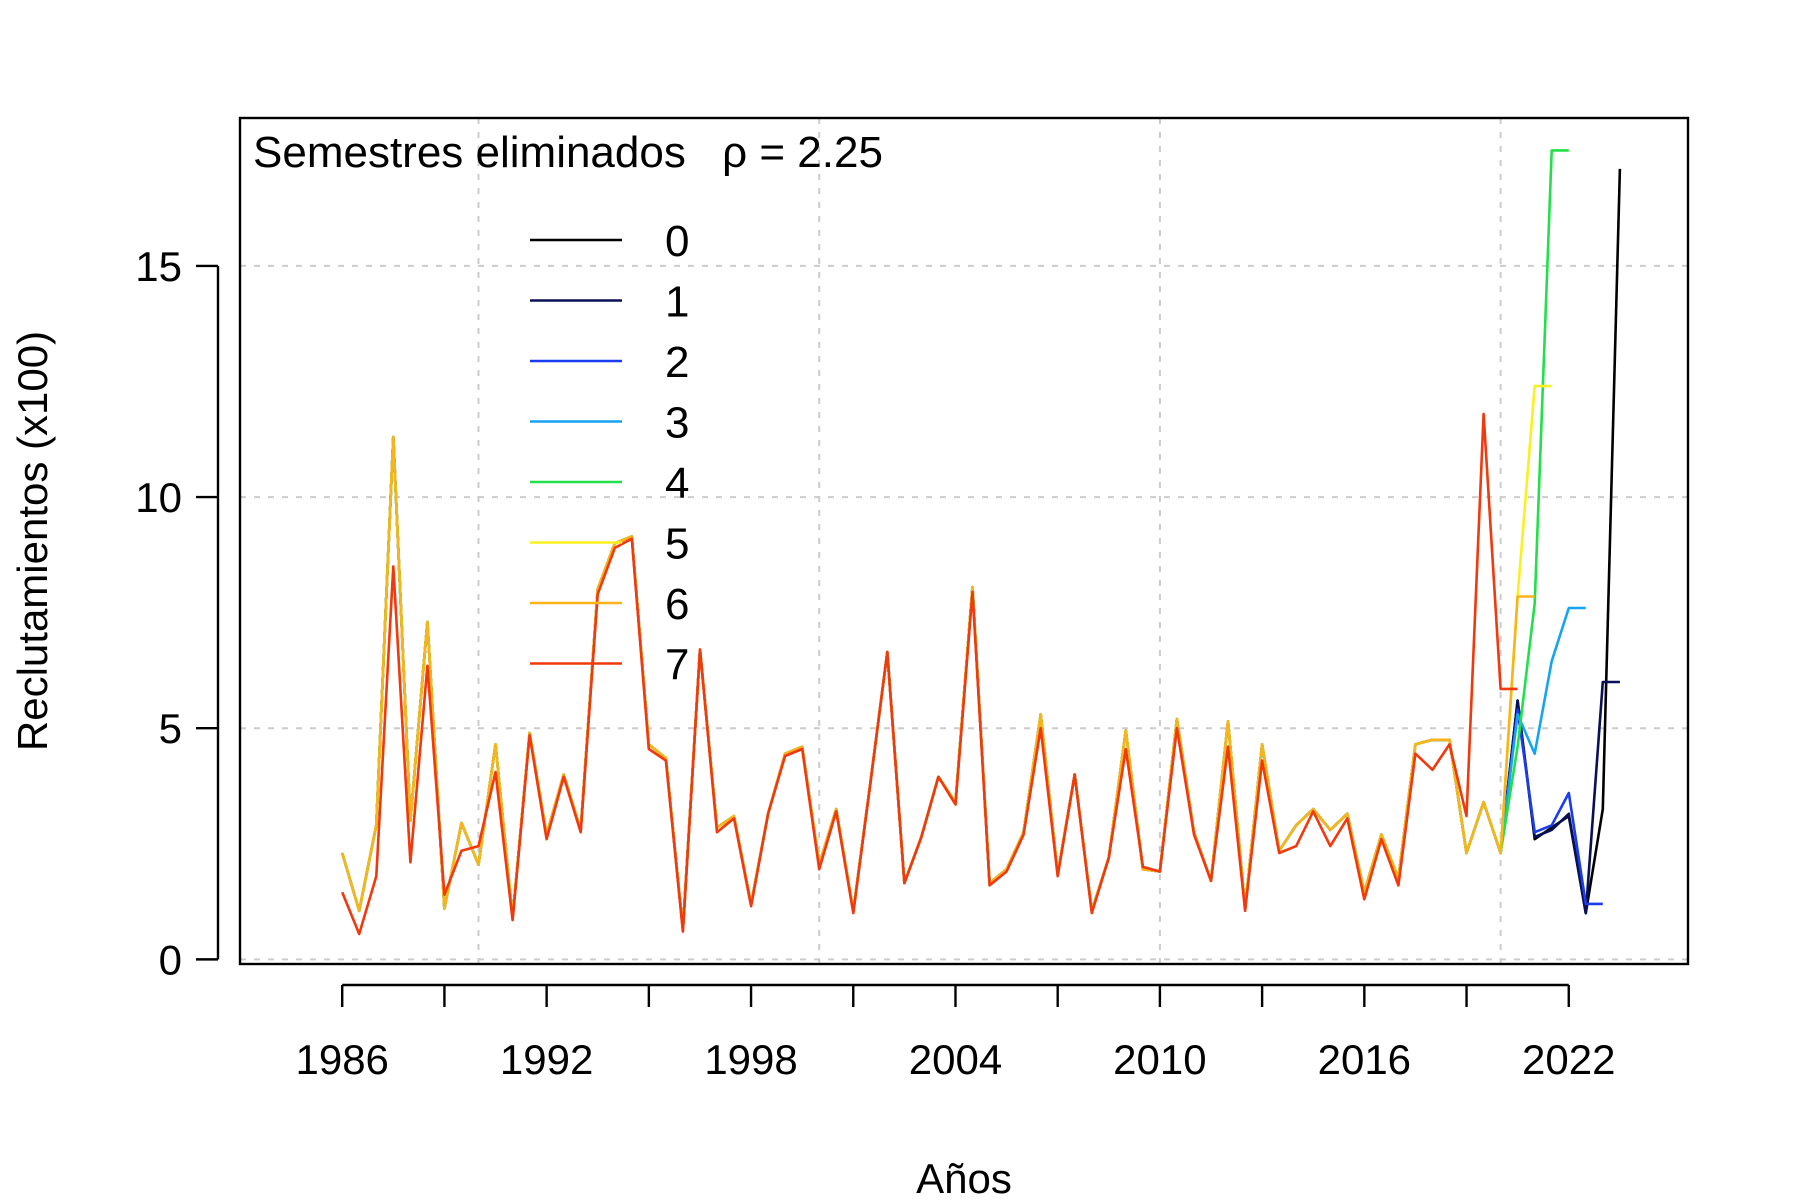 The height and width of the screenshot is (1200, 1800). What do you see at coordinates (609, 453) in the screenshot?
I see `legend: 0 1 2 3 4 5 6 7` at bounding box center [609, 453].